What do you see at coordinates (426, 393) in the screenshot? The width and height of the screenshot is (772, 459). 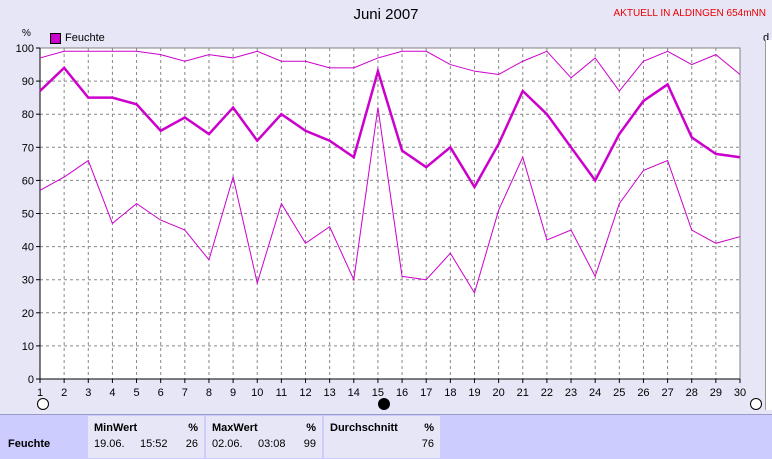 I see `x-tick-label: 17` at bounding box center [426, 393].